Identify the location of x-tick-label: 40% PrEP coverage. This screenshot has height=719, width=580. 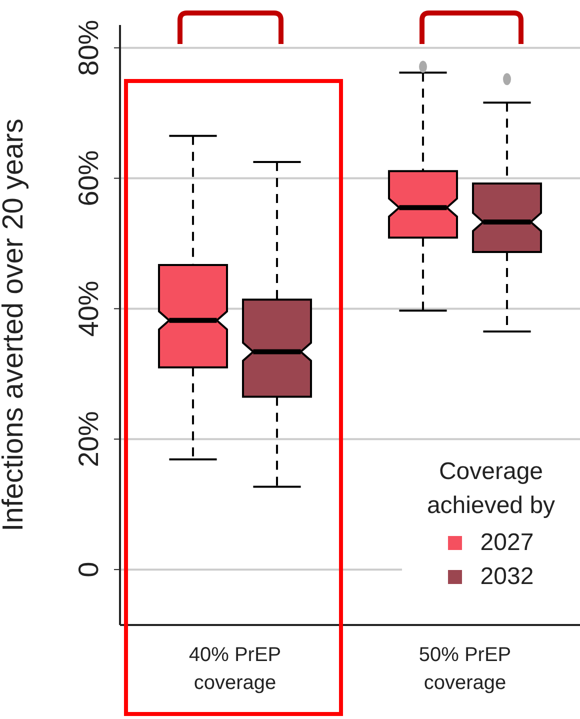
(235, 669).